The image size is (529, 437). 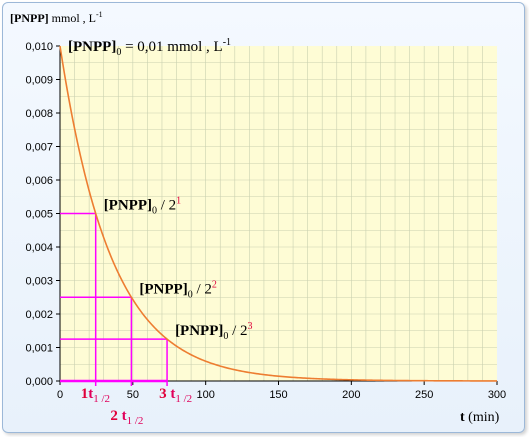 I want to click on half-life-time-label: 2 t1 /2, so click(x=126, y=417).